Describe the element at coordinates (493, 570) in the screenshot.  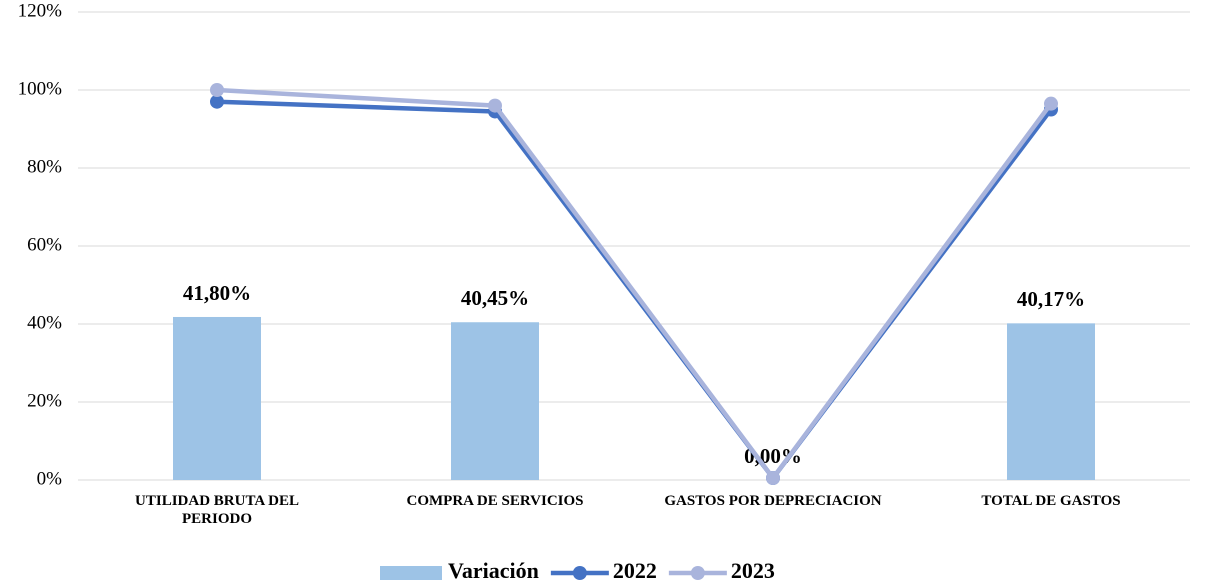
I see `legend-label: Variación` at that location.